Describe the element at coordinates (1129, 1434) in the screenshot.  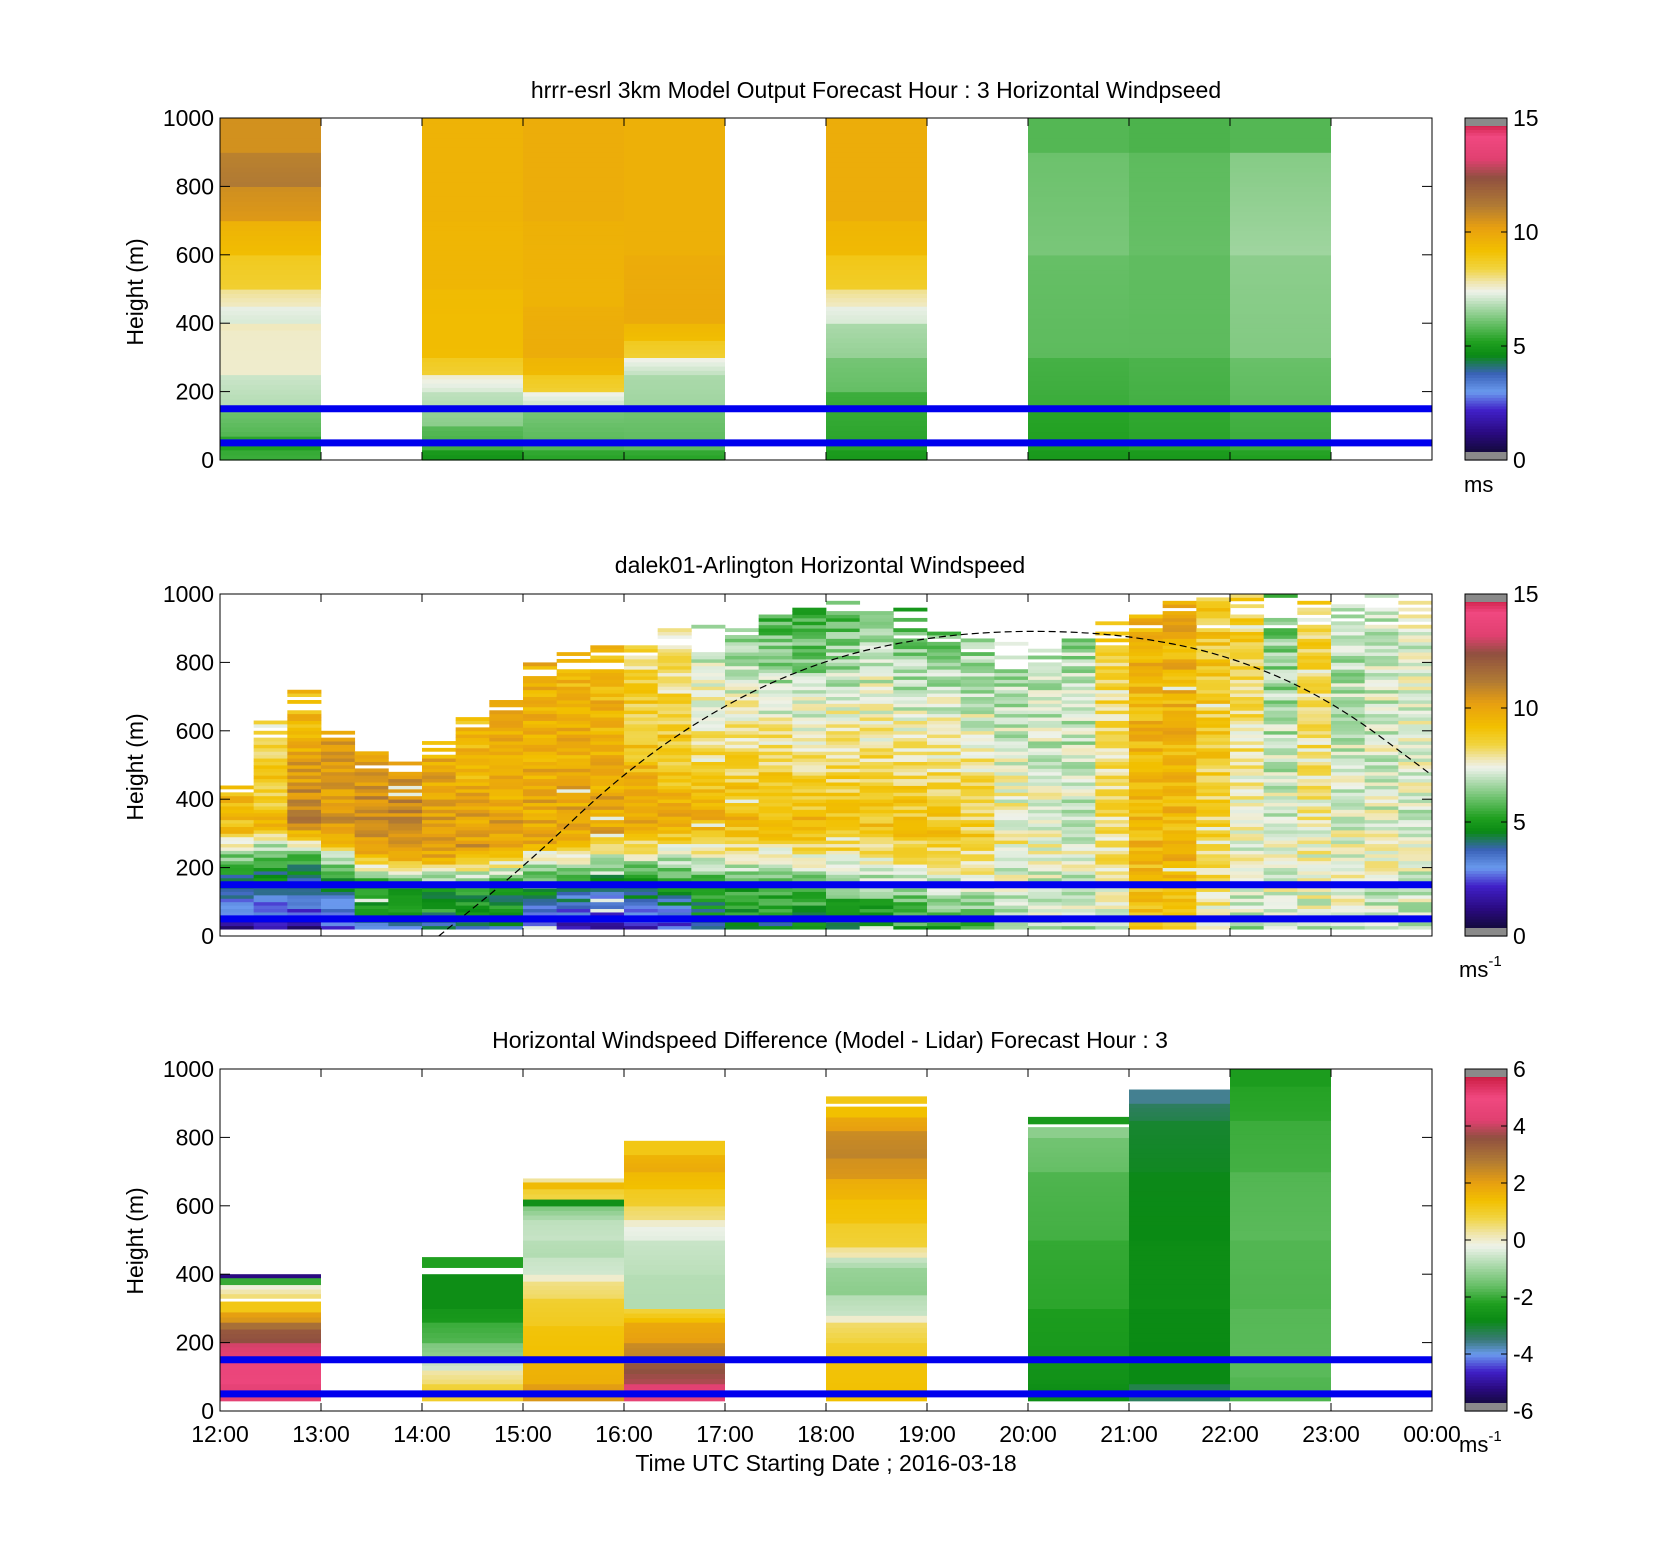
I see `x-tick-label: 21:00` at that location.